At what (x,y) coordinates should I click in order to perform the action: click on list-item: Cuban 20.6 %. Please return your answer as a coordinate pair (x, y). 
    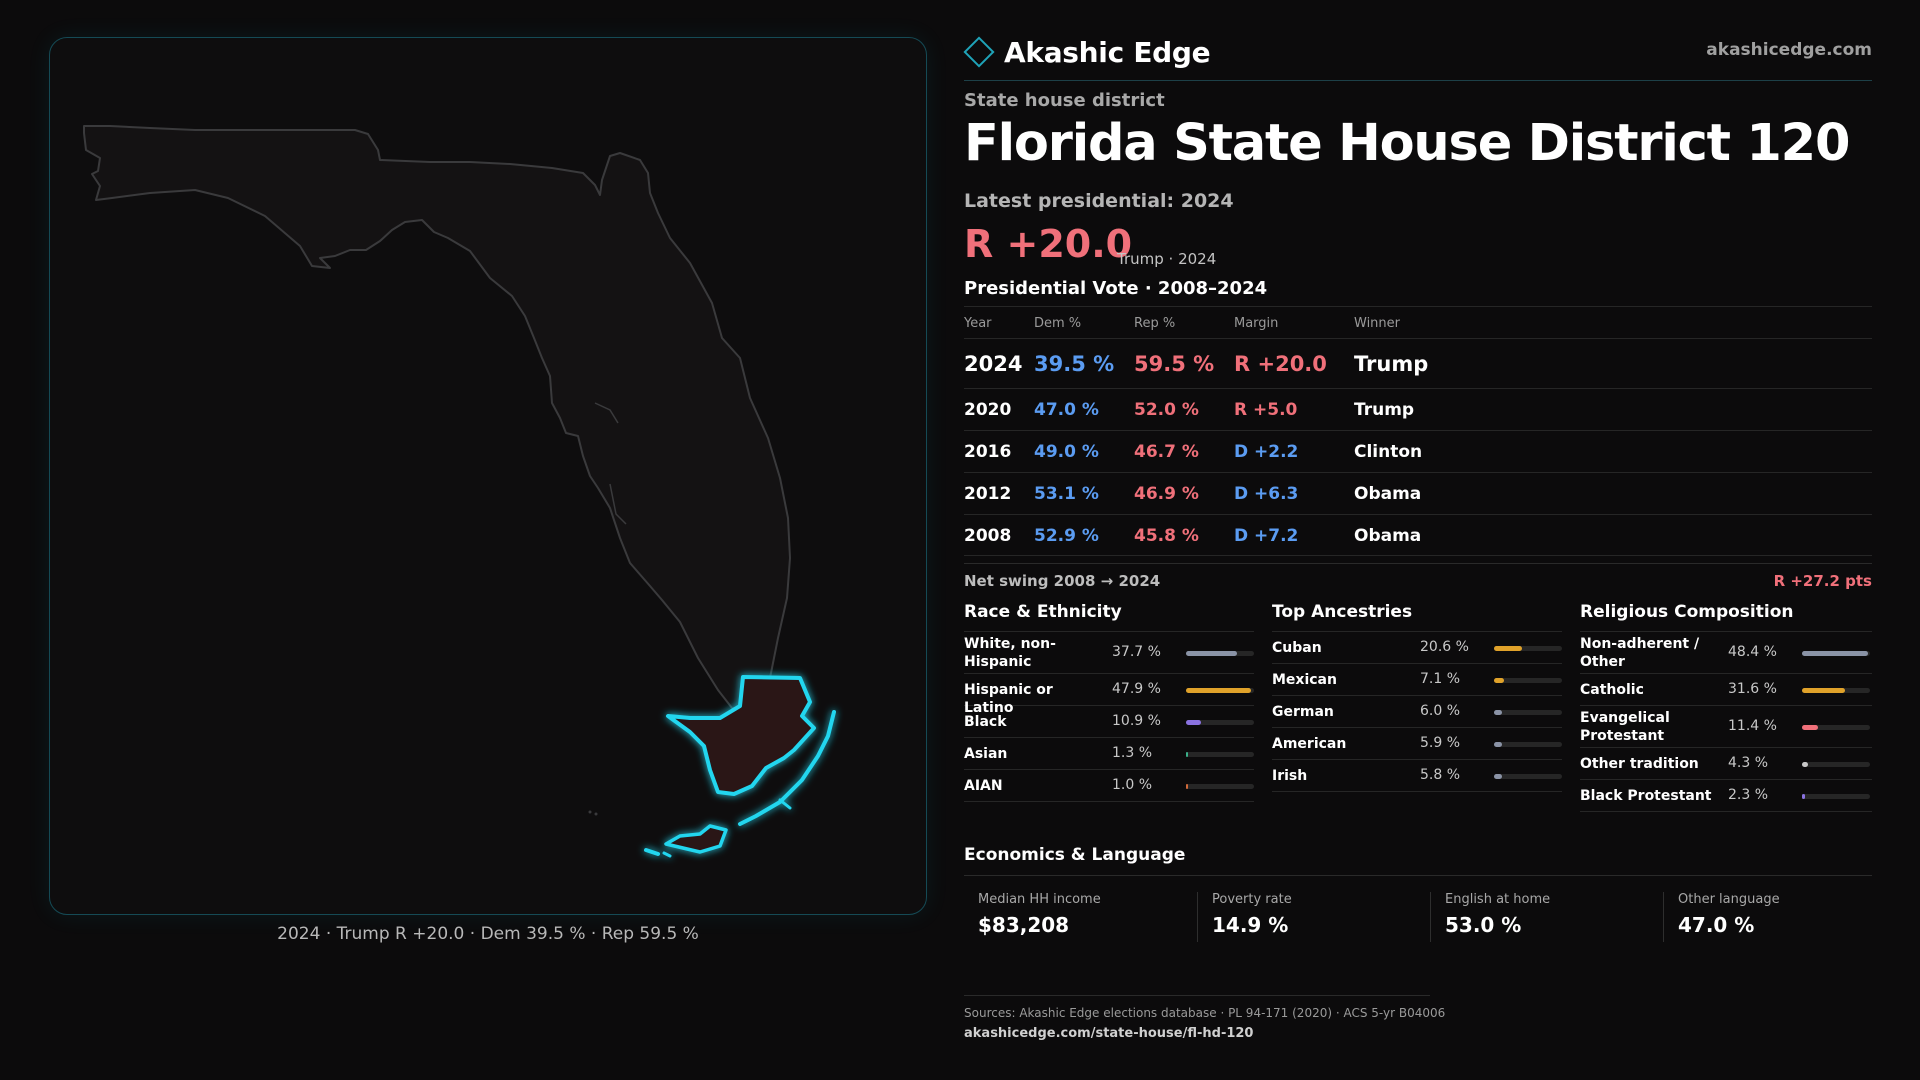
    Looking at the image, I should click on (1417, 648).